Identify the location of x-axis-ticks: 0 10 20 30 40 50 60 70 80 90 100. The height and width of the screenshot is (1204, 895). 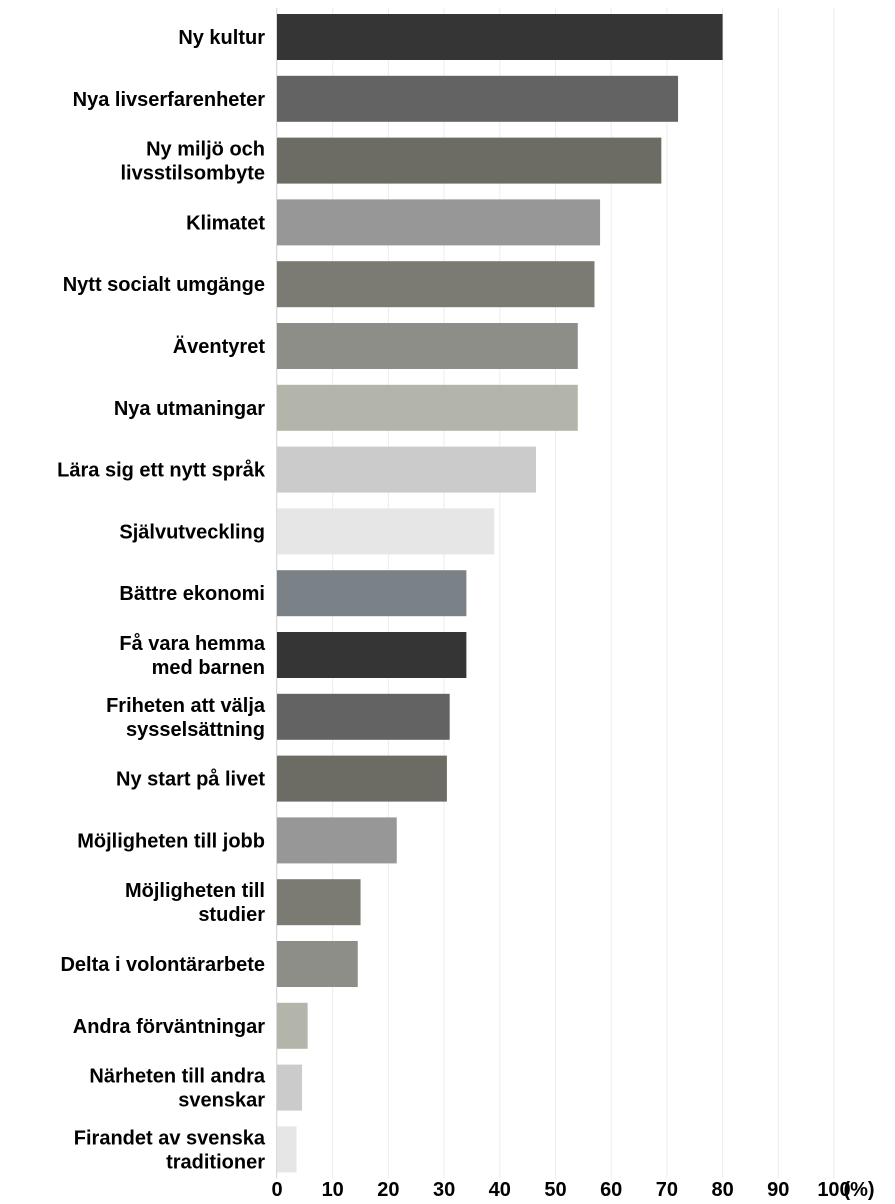
(560, 1190).